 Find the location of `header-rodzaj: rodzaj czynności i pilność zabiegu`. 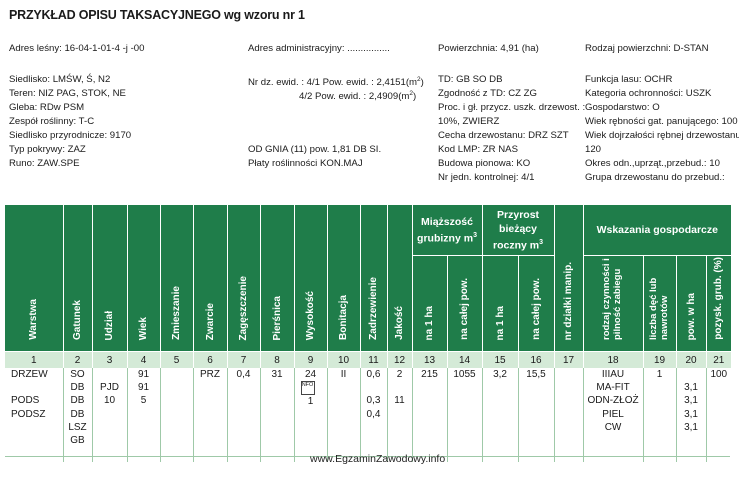

header-rodzaj: rodzaj czynności i pilność zabiegu is located at coordinates (613, 303).